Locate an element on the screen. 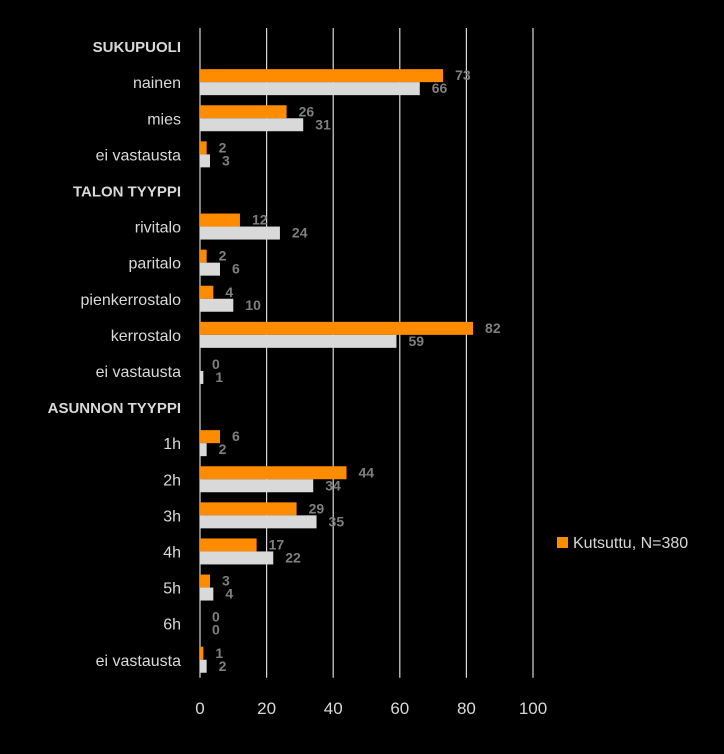 The width and height of the screenshot is (724, 754). data-label: 66 is located at coordinates (440, 88).